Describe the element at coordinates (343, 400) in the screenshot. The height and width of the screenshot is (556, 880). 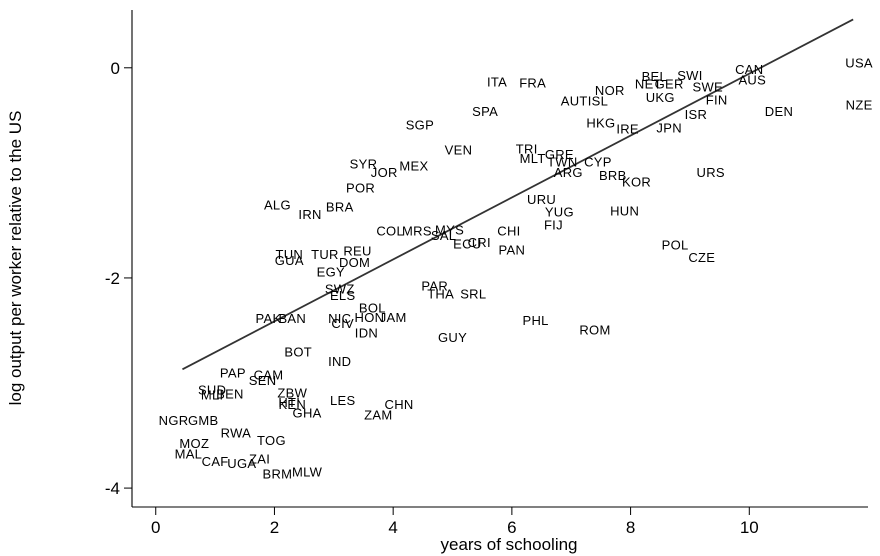
I see `data-point-label: LES` at that location.